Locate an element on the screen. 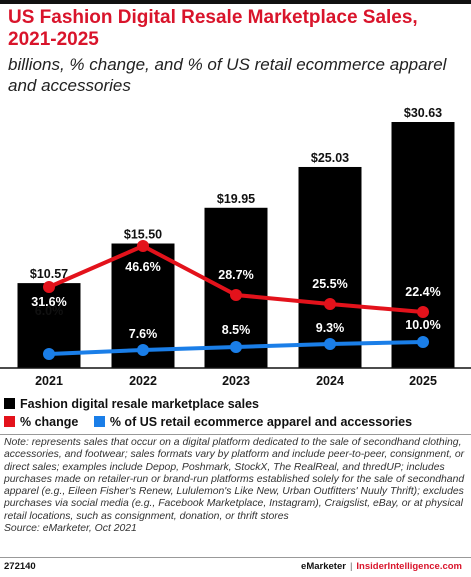  footer-brands: eMarketer | InsiderIntelligence.com is located at coordinates (381, 566).